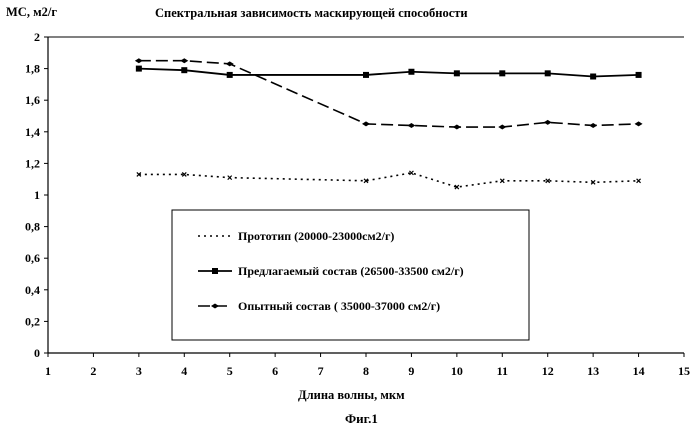 The image size is (700, 426). I want to click on x-tick-label: 2, so click(93, 371).